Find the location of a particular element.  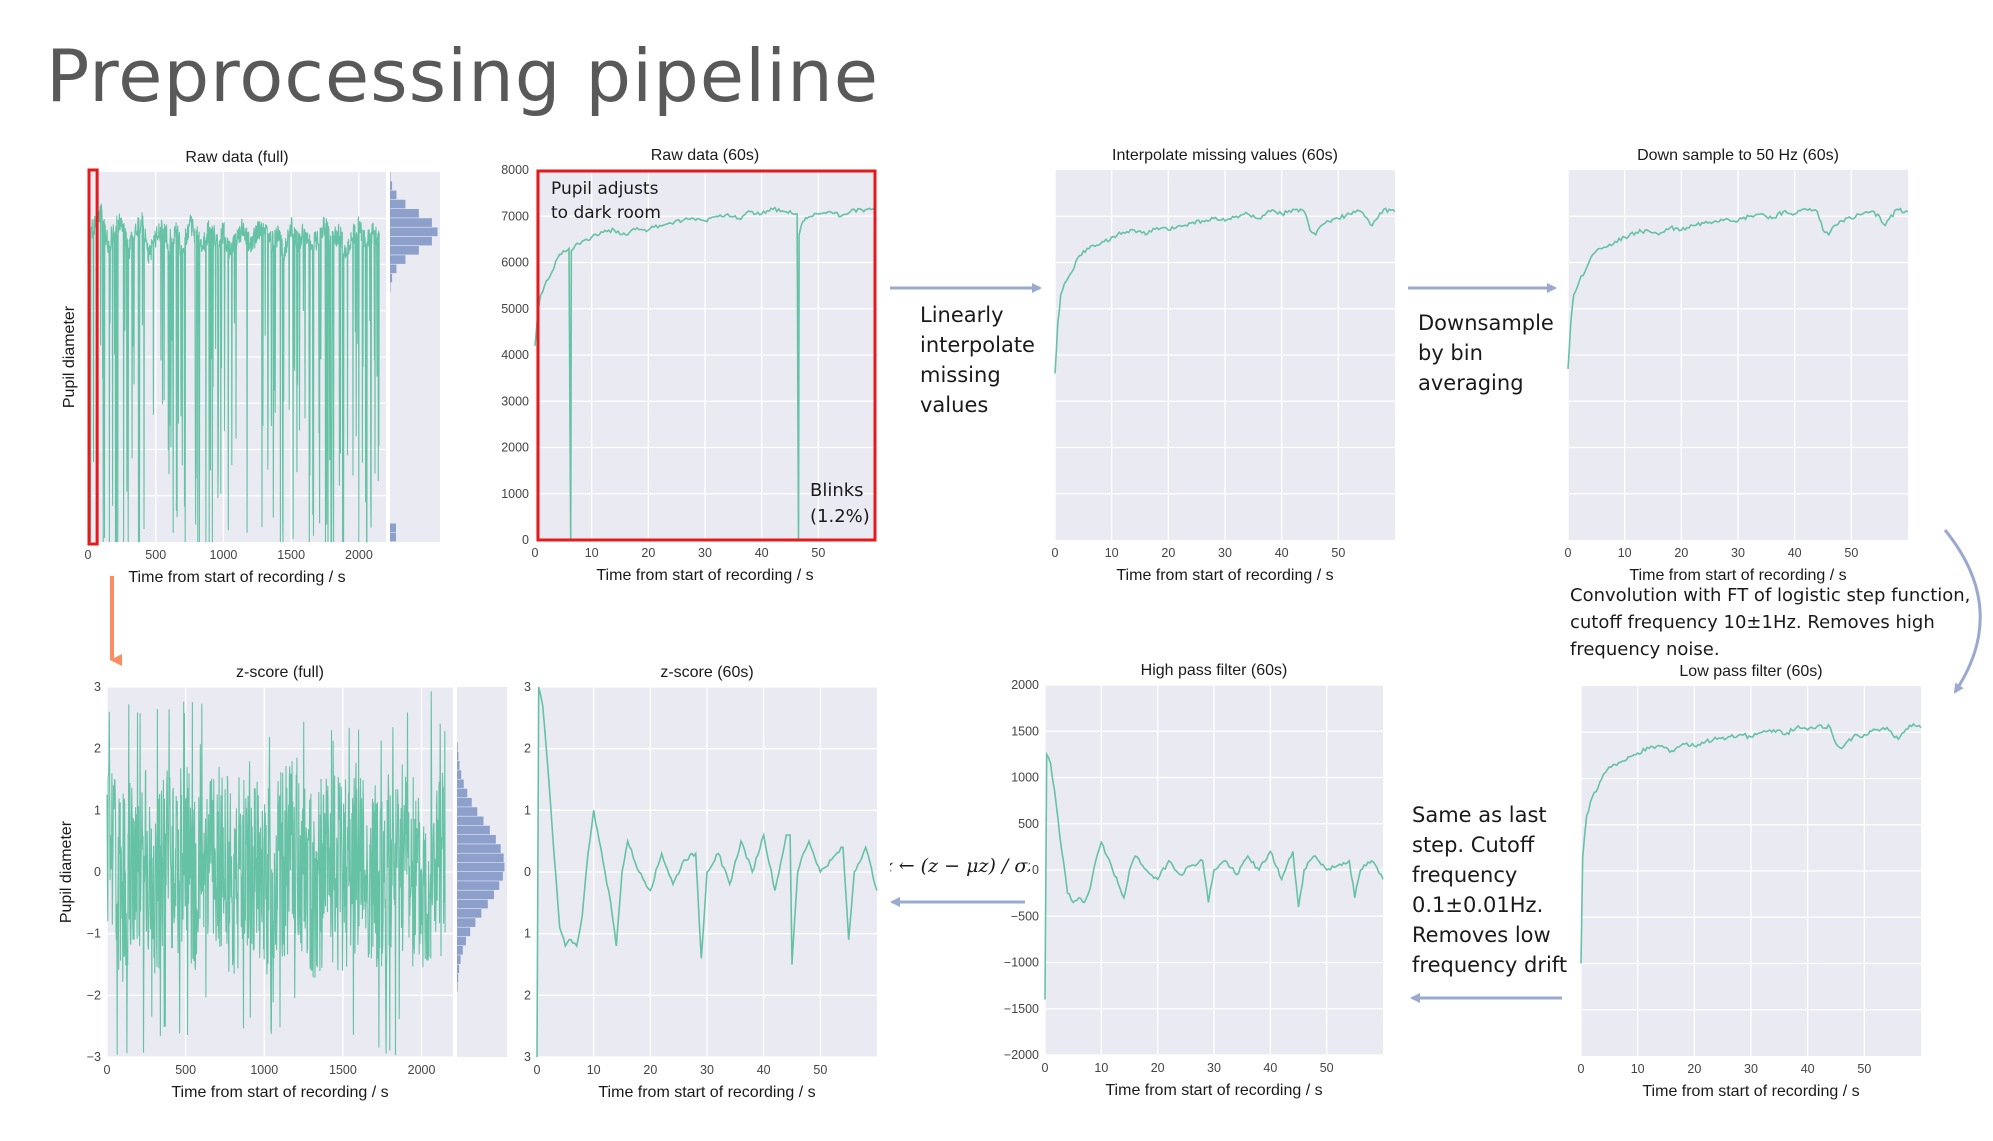

zscore-formula: z ← (z − μz) / σz is located at coordinates (960, 866).